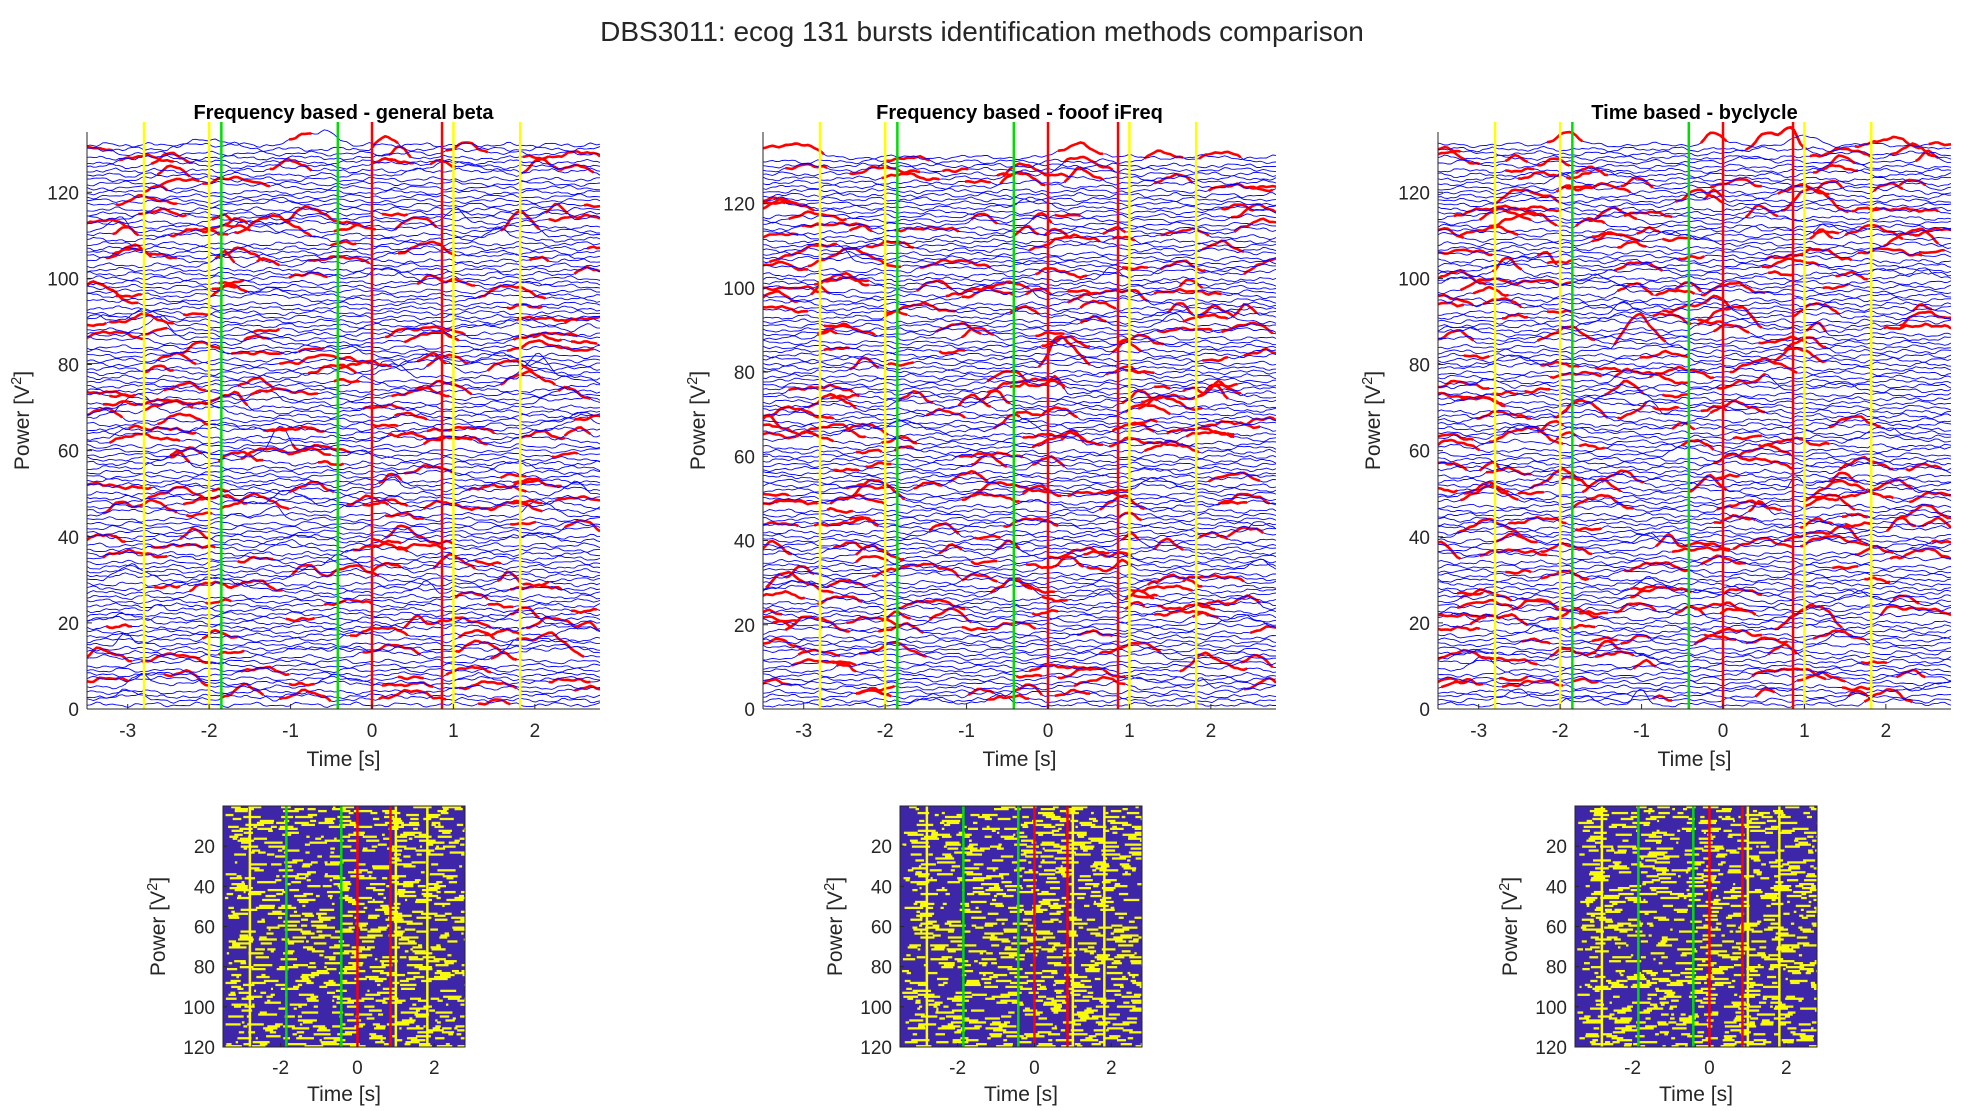 The width and height of the screenshot is (1965, 1111). I want to click on x-tick-label: 0, so click(1723, 731).